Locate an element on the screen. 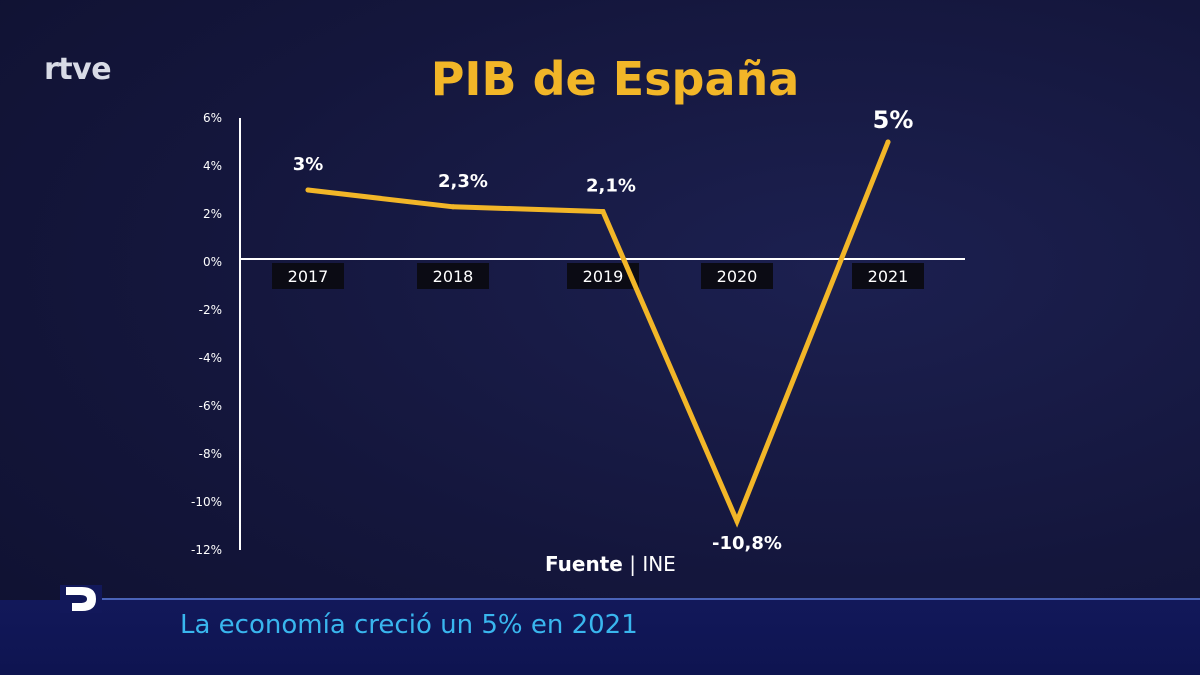 This screenshot has width=1200, height=675. y-tick-label: -2% is located at coordinates (210, 310).